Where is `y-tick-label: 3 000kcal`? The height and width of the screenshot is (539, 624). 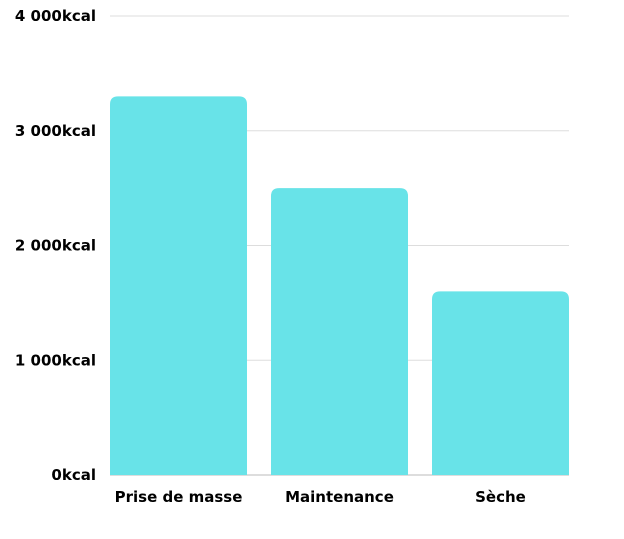
y-tick-label: 3 000kcal is located at coordinates (55, 131).